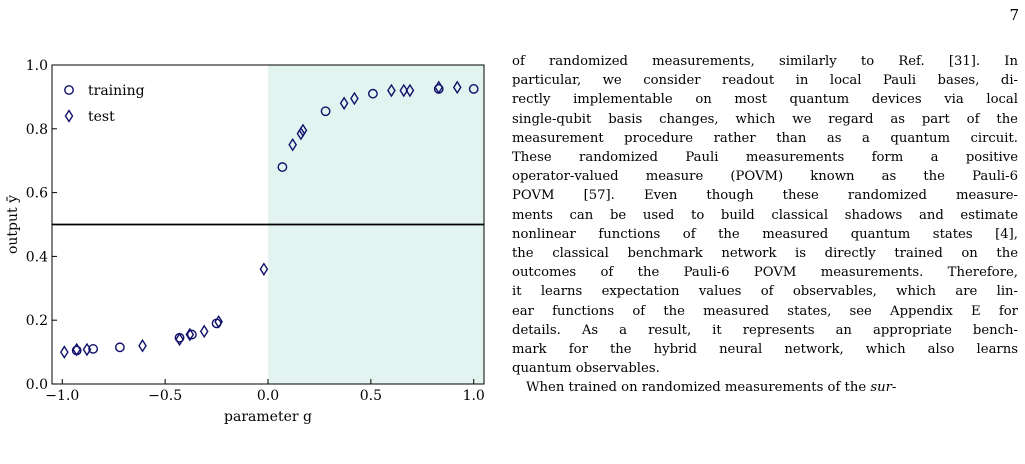  I want to click on legend-marker-training, so click(69, 90).